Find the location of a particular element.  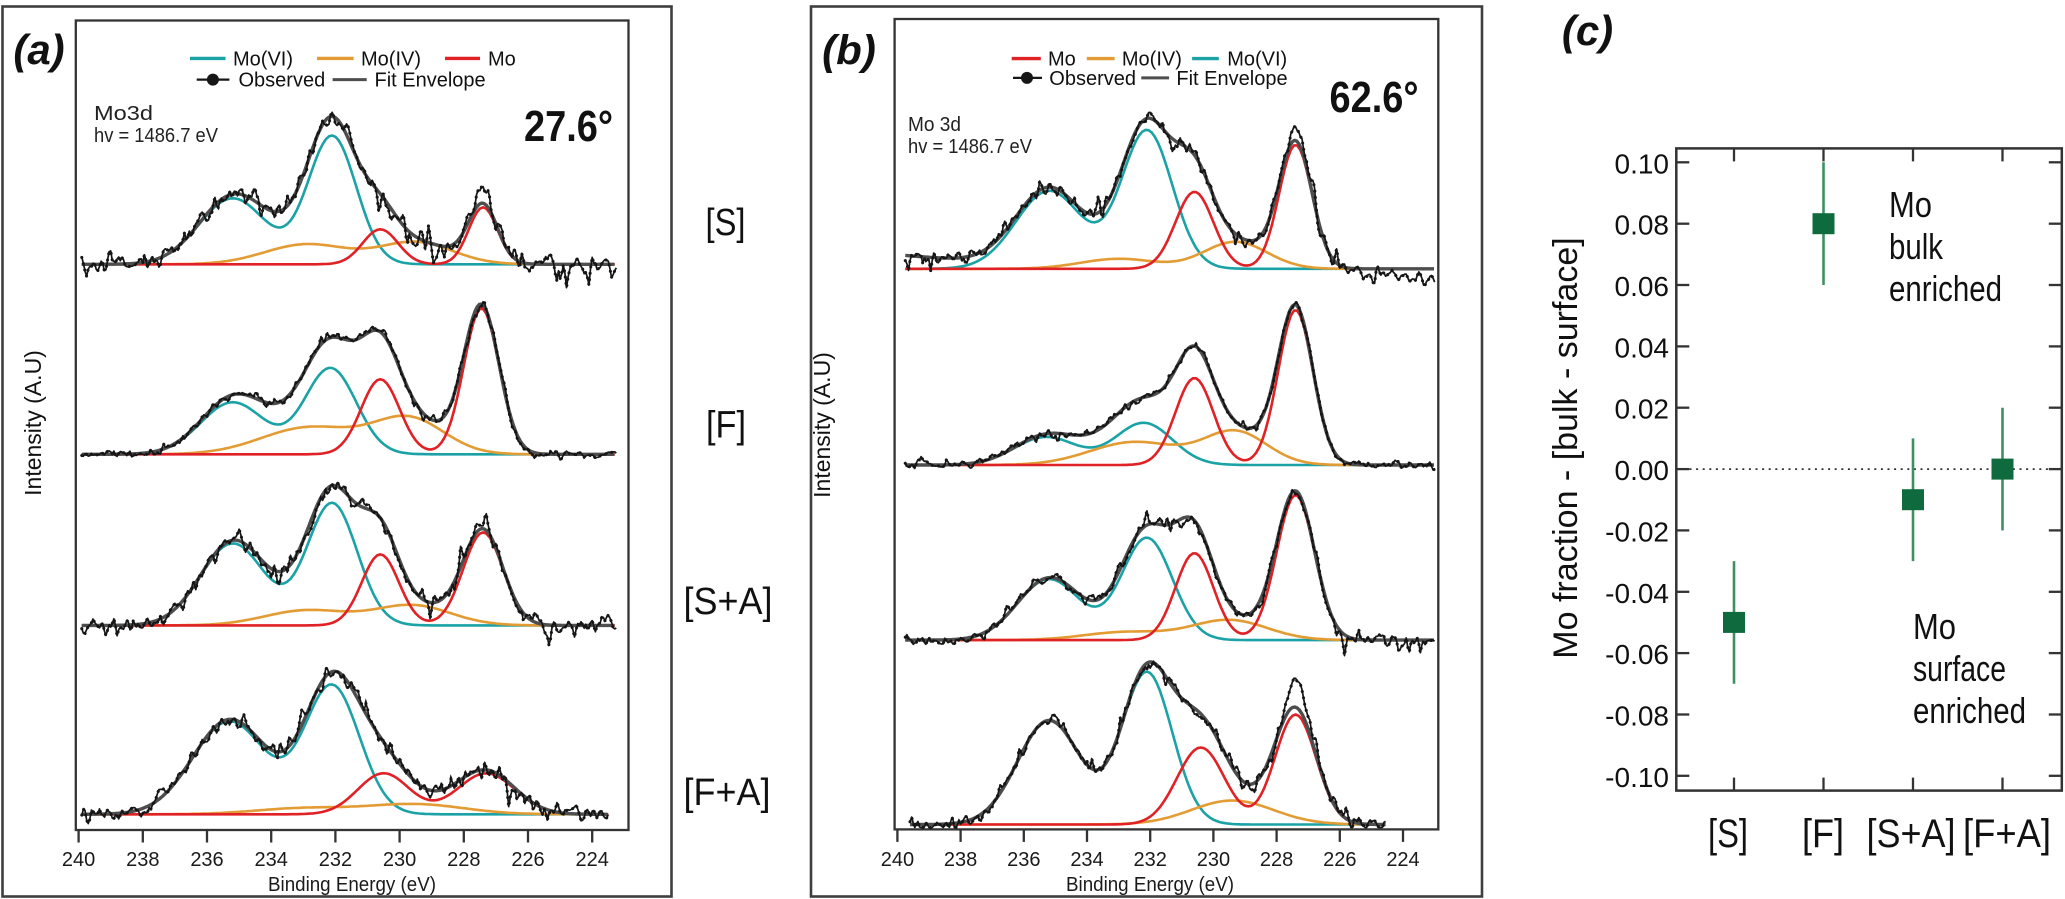

svg-text: 0.10 is located at coordinates (1642, 163).